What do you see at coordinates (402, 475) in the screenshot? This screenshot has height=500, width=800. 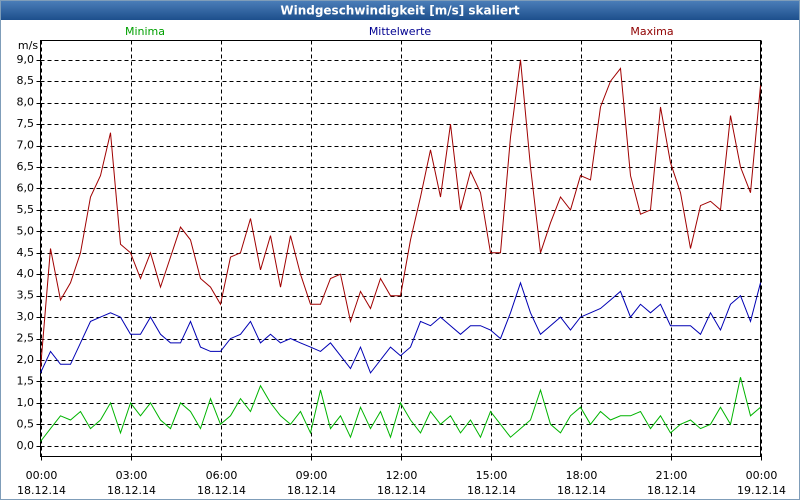 I see `x-tick-label: 12:00` at bounding box center [402, 475].